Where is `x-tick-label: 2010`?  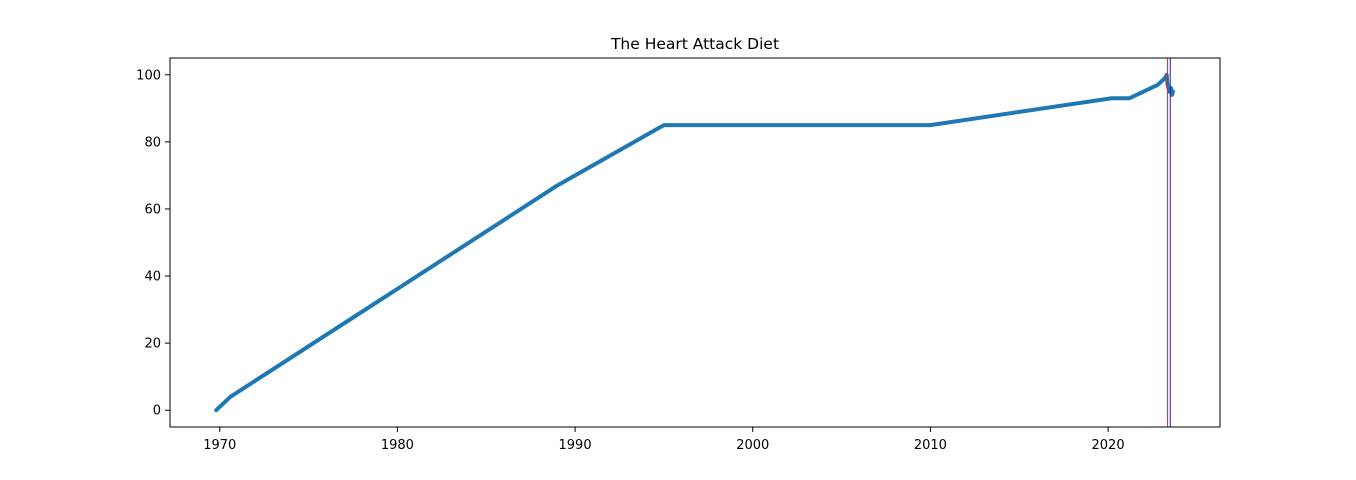 x-tick-label: 2010 is located at coordinates (930, 445).